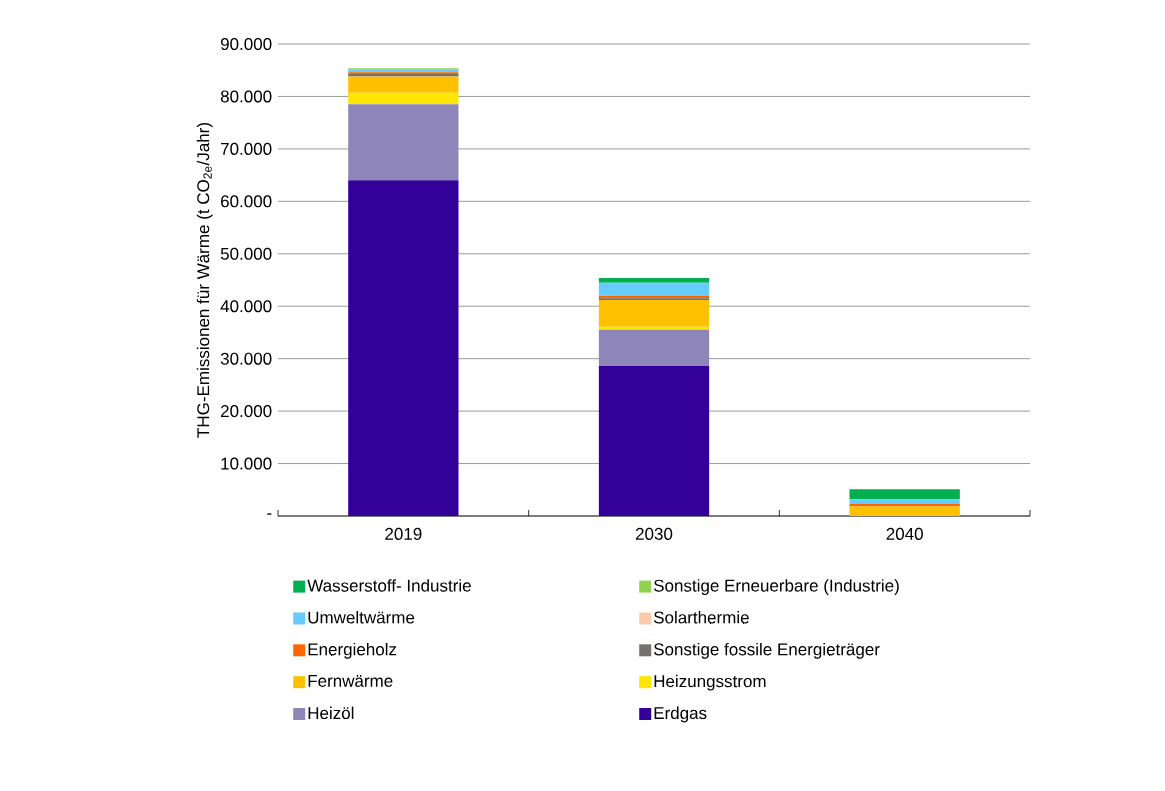 This screenshot has height=791, width=1165. Describe the element at coordinates (680, 714) in the screenshot. I see `legend-label: Erdgas` at that location.